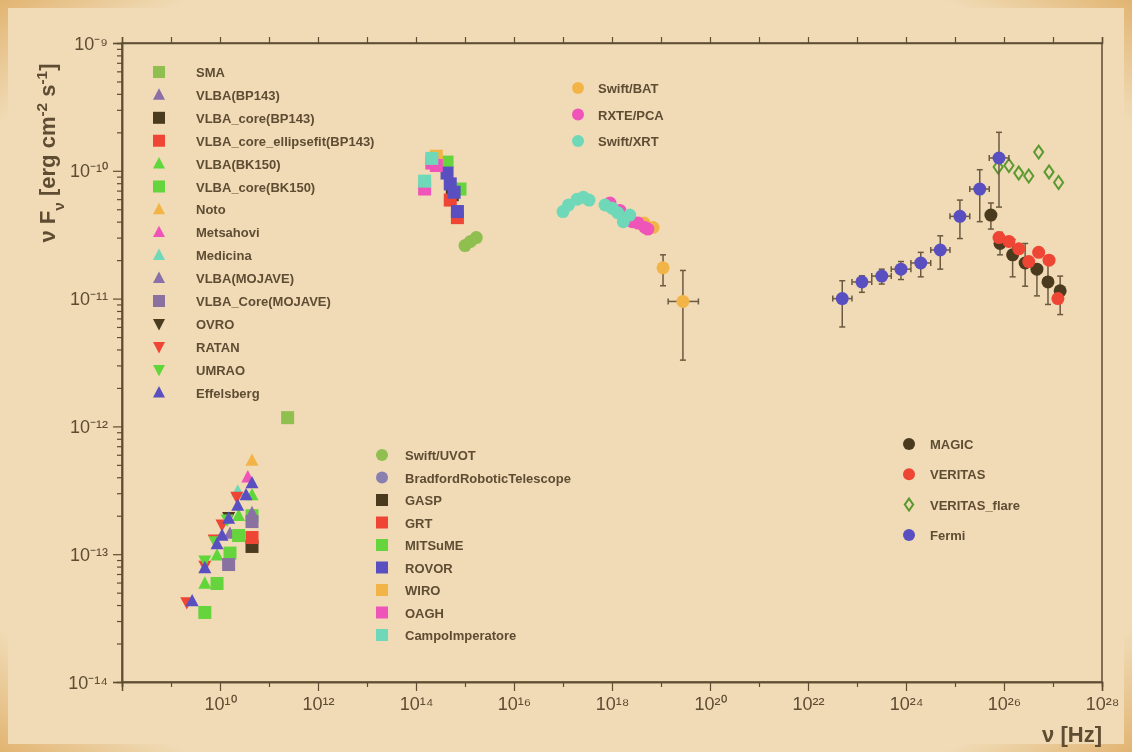 This screenshot has height=752, width=1132. What do you see at coordinates (88, 299) in the screenshot?
I see `y-tick-label: 10⁻¹¹` at bounding box center [88, 299].